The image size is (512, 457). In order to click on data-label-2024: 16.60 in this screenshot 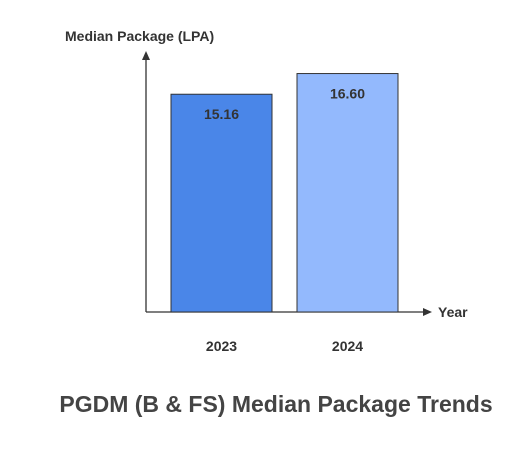, I will do `click(347, 94)`.